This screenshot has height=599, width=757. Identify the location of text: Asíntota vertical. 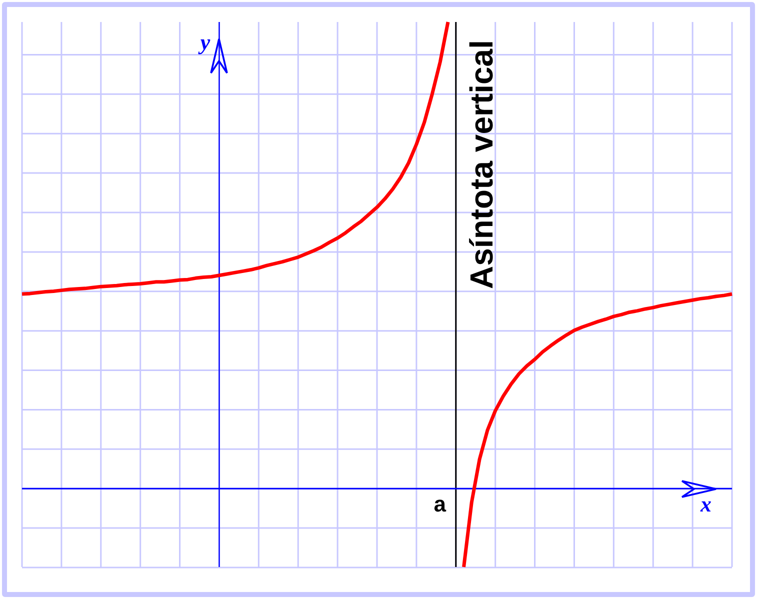
(482, 164).